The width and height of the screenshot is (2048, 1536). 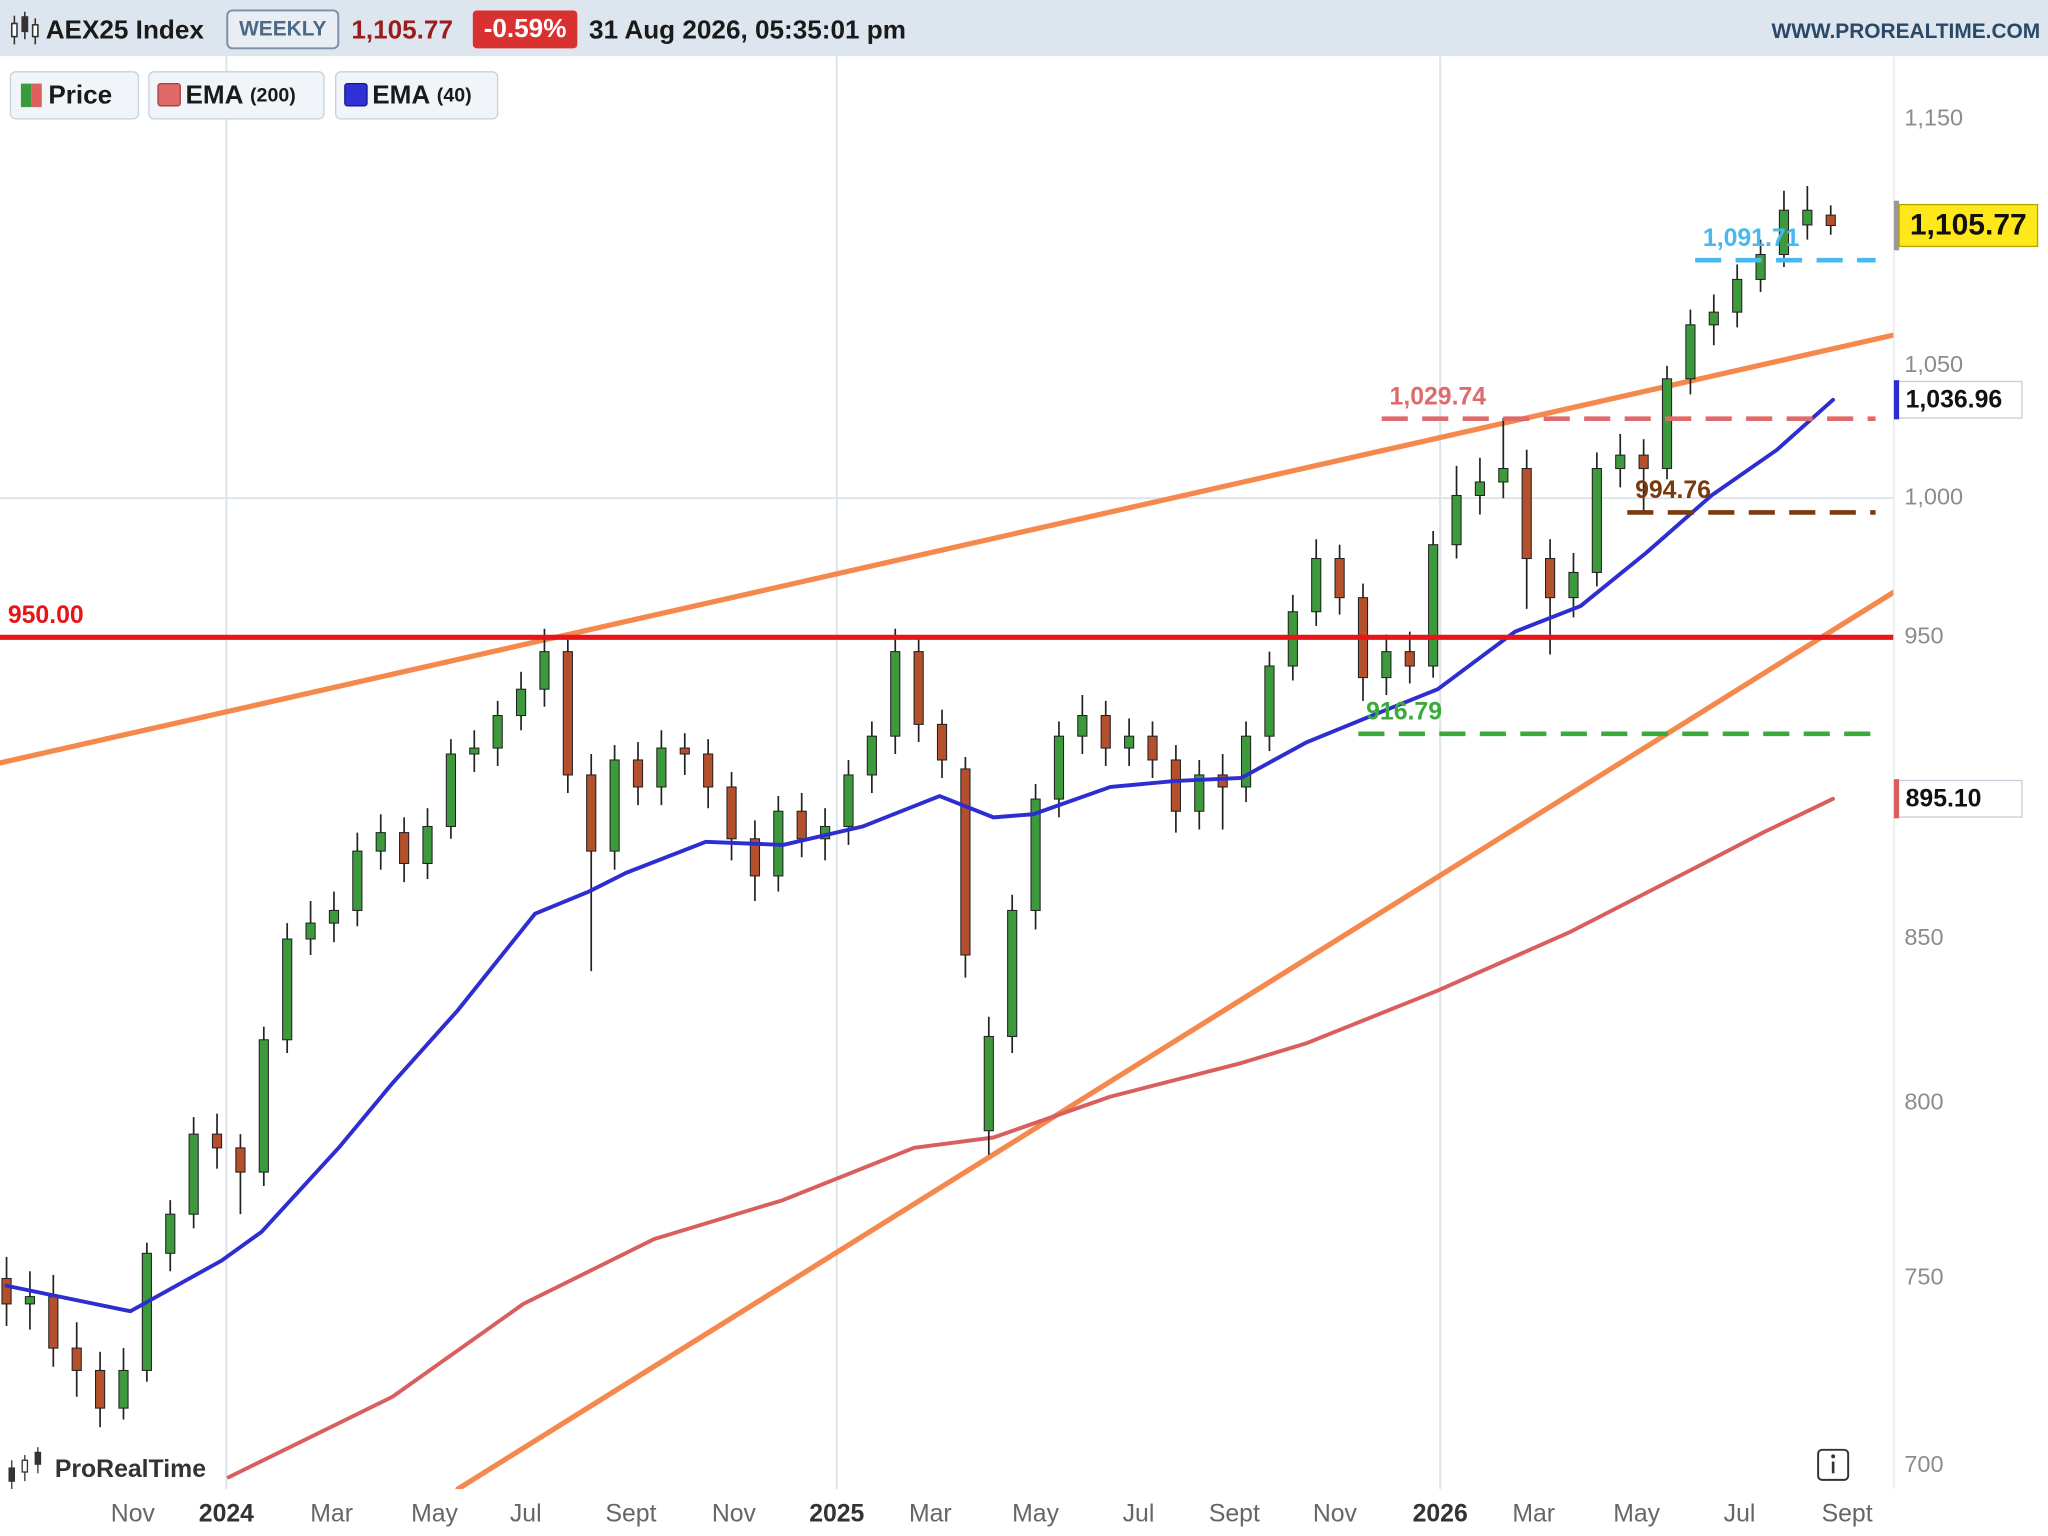 I want to click on site-link: WWW.PROREALTIME.COM, so click(x=1906, y=31).